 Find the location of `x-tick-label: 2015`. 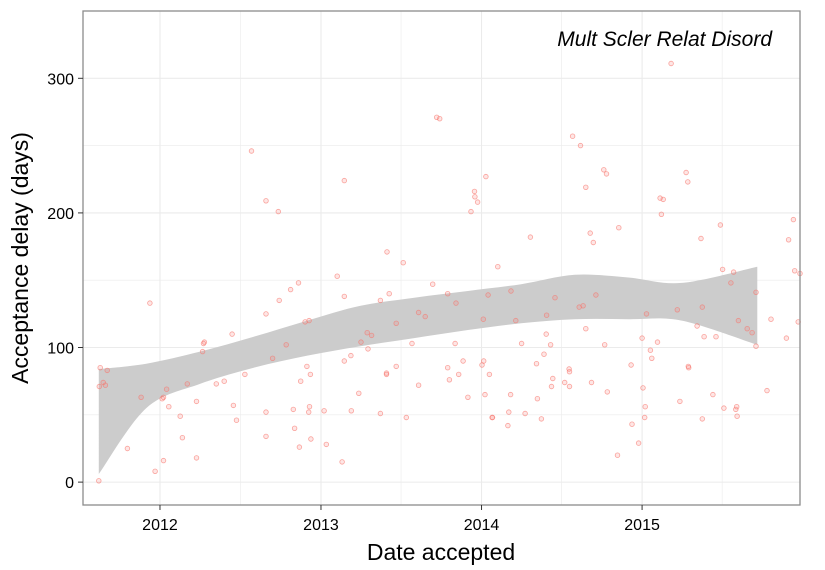

x-tick-label: 2015 is located at coordinates (642, 525).